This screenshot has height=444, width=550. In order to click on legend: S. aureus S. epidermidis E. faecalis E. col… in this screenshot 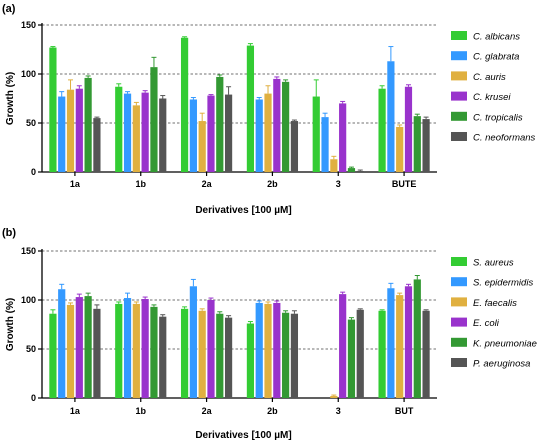, I will do `click(494, 313)`.